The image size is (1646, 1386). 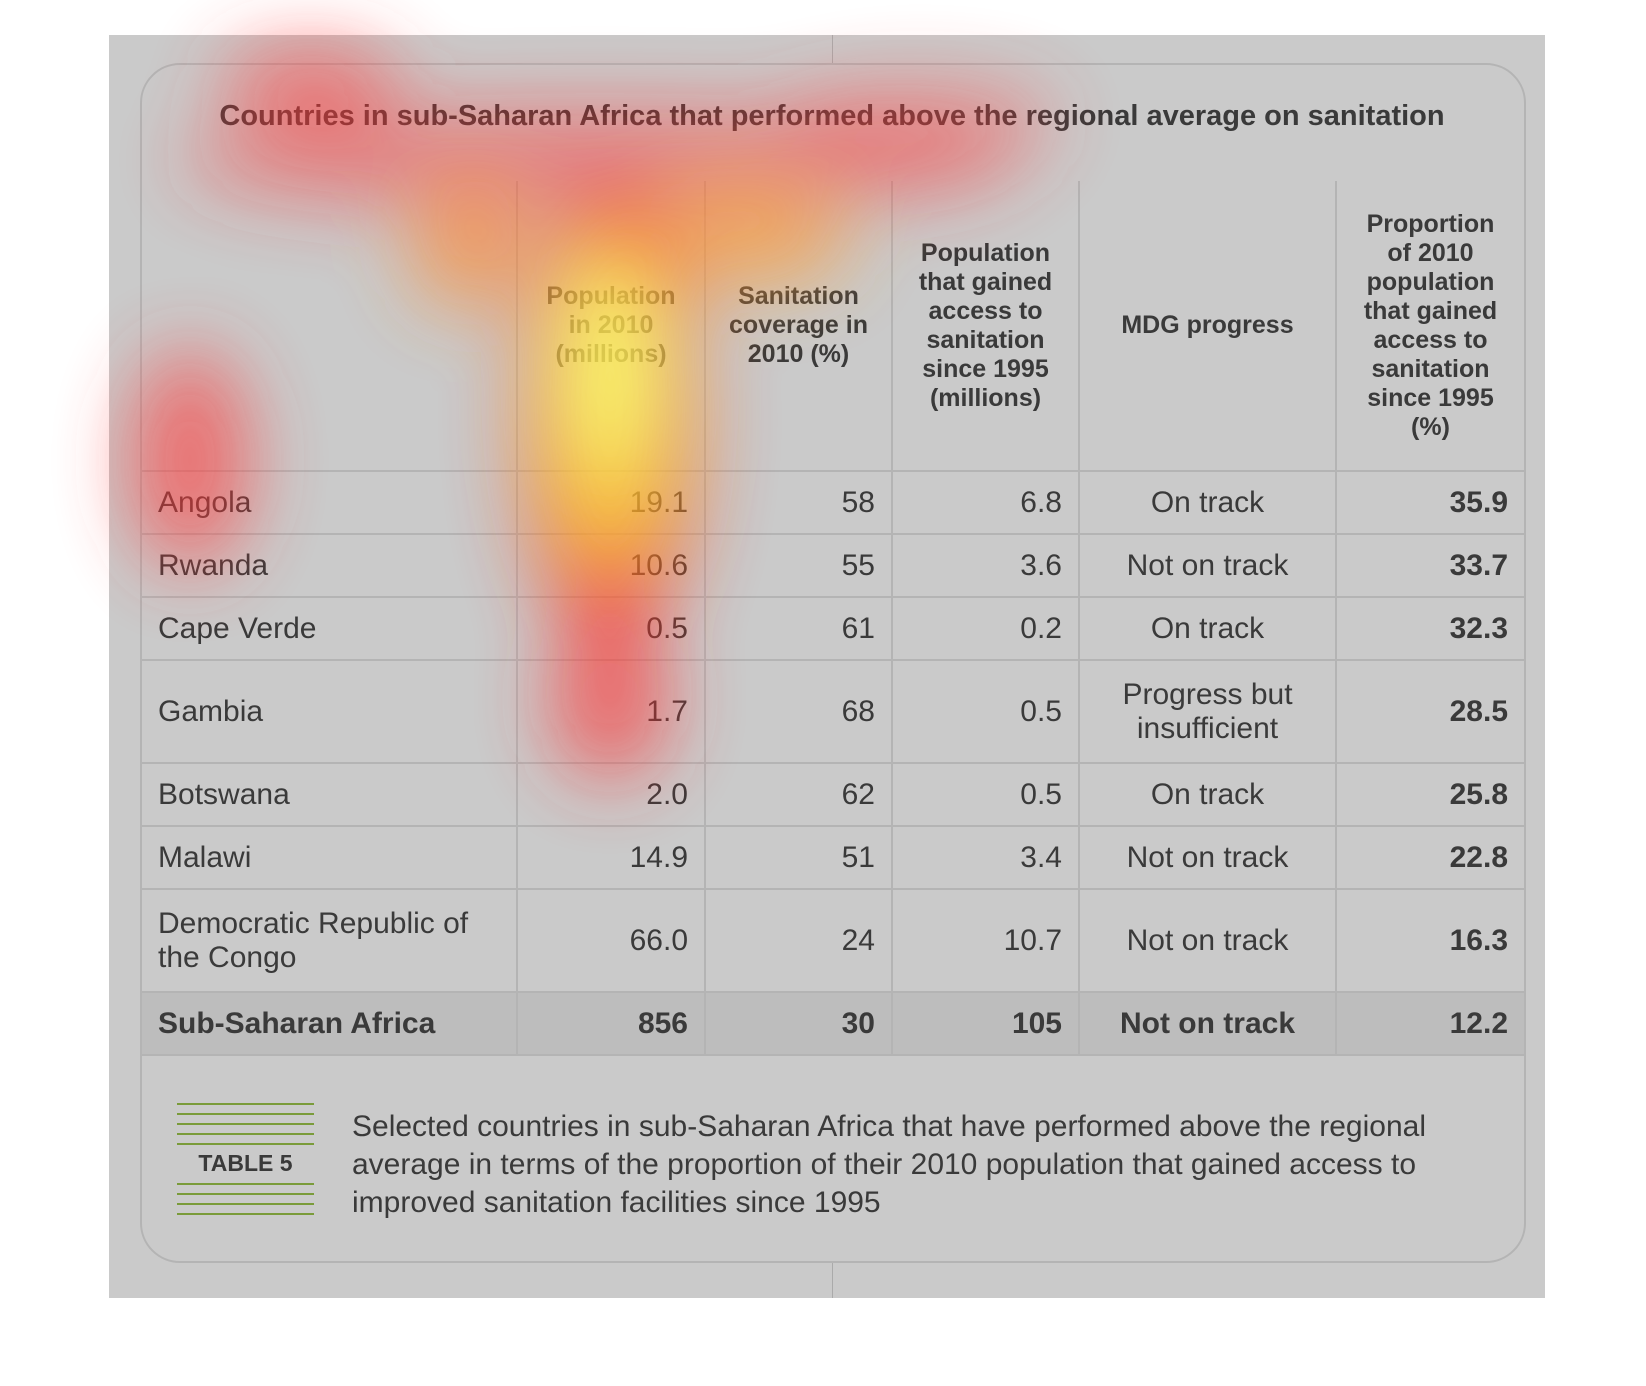 What do you see at coordinates (611, 794) in the screenshot?
I see `table-cell: 2.0` at bounding box center [611, 794].